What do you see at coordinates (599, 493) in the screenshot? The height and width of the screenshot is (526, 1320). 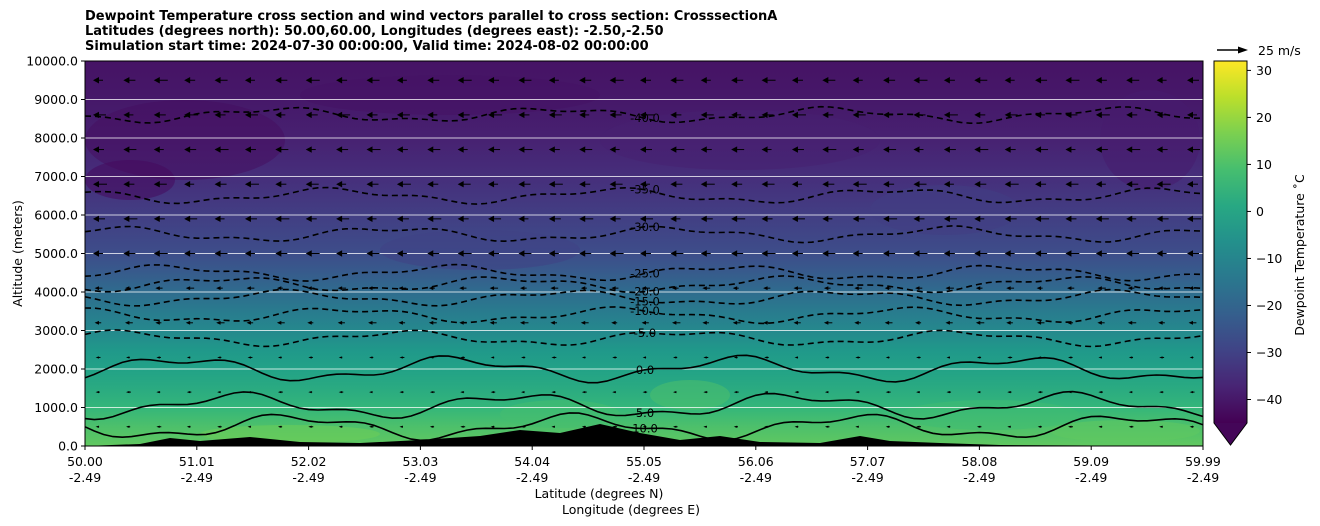 I see `x-axis-label-latitude: Latitude (degrees N)` at bounding box center [599, 493].